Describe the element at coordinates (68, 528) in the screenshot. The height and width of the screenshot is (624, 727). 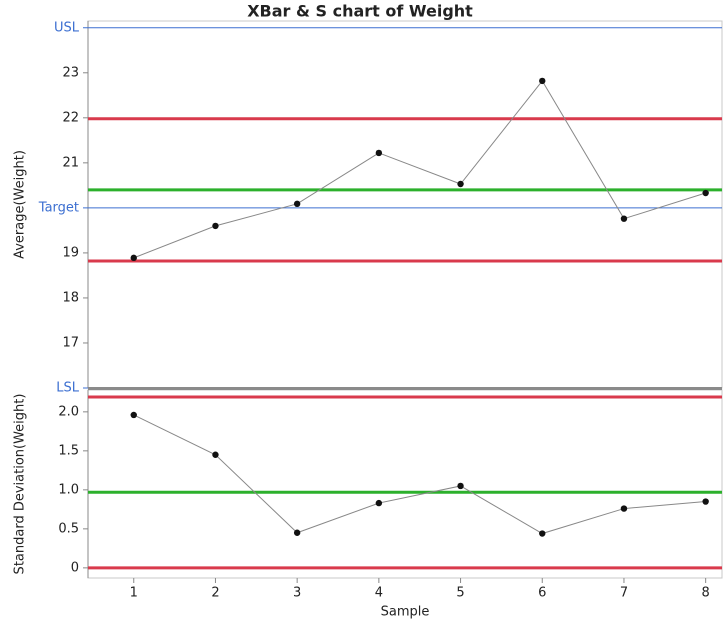
I see `y-tick-label: 0.5` at that location.